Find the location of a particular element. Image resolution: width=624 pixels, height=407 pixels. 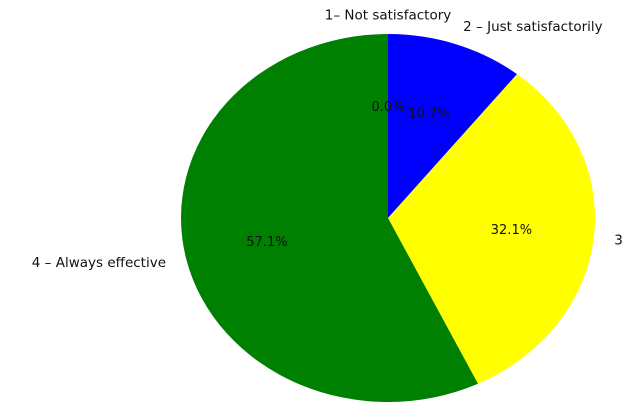

slice-label-4-always-effective: 4 – Always effective is located at coordinates (99, 263).